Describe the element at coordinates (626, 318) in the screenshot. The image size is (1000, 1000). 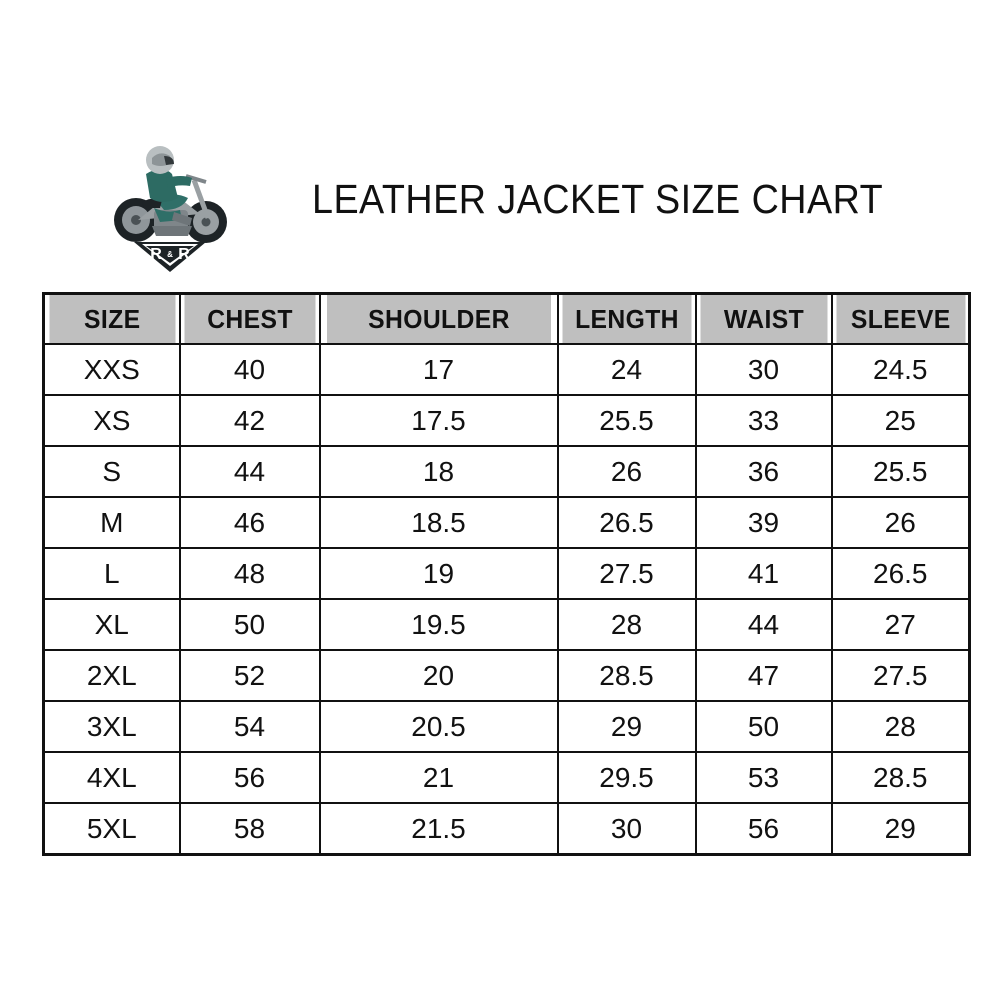
I see `column-header-length: LENGTH` at that location.